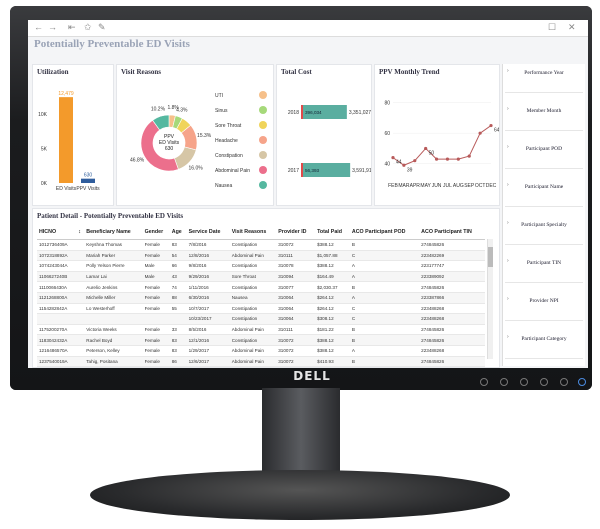  Describe the element at coordinates (38, 27) in the screenshot. I see `back-icon: ←` at that location.